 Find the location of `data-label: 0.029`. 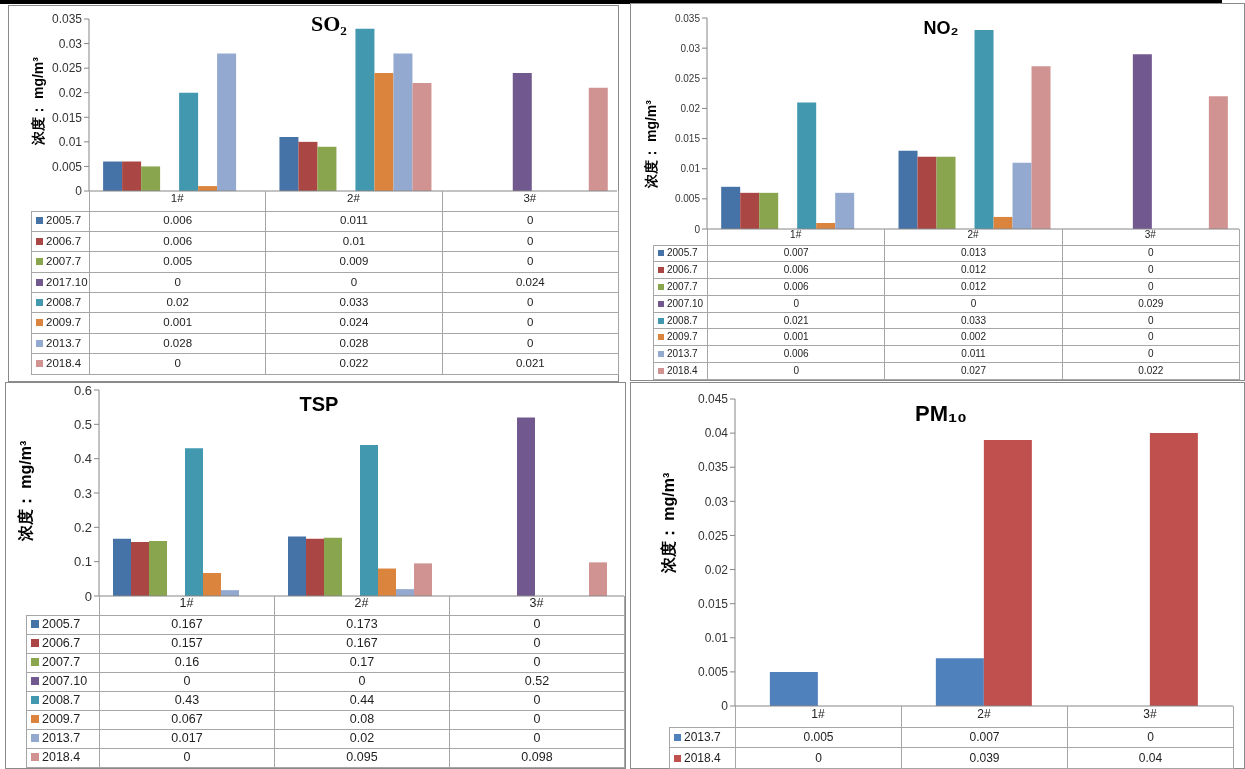

data-label: 0.029 is located at coordinates (1151, 304).